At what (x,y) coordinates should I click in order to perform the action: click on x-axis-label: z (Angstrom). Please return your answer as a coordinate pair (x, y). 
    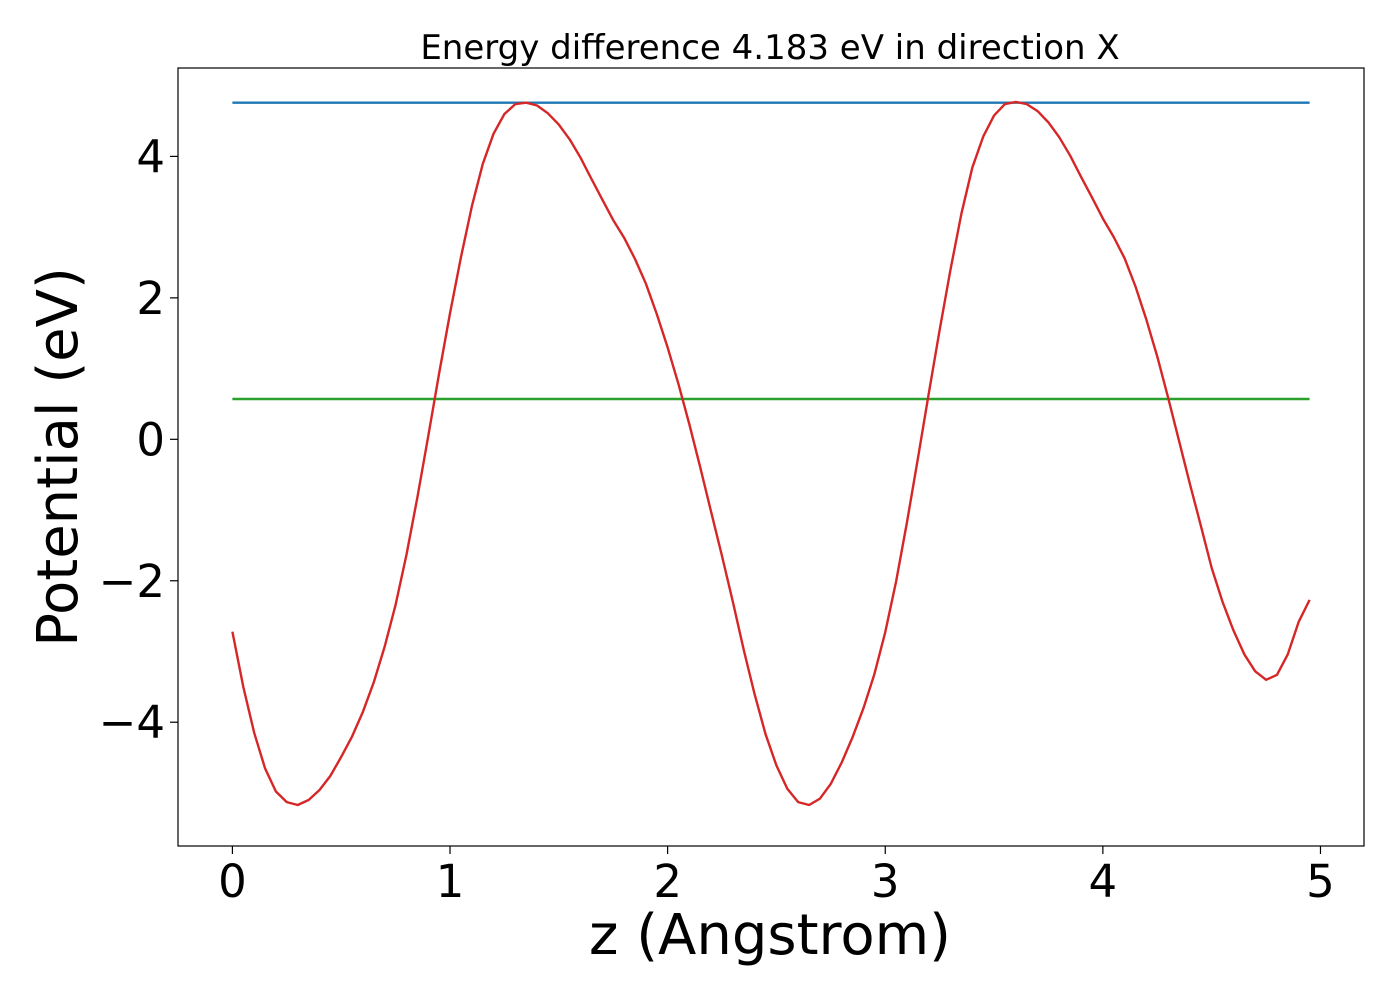
    Looking at the image, I should click on (770, 935).